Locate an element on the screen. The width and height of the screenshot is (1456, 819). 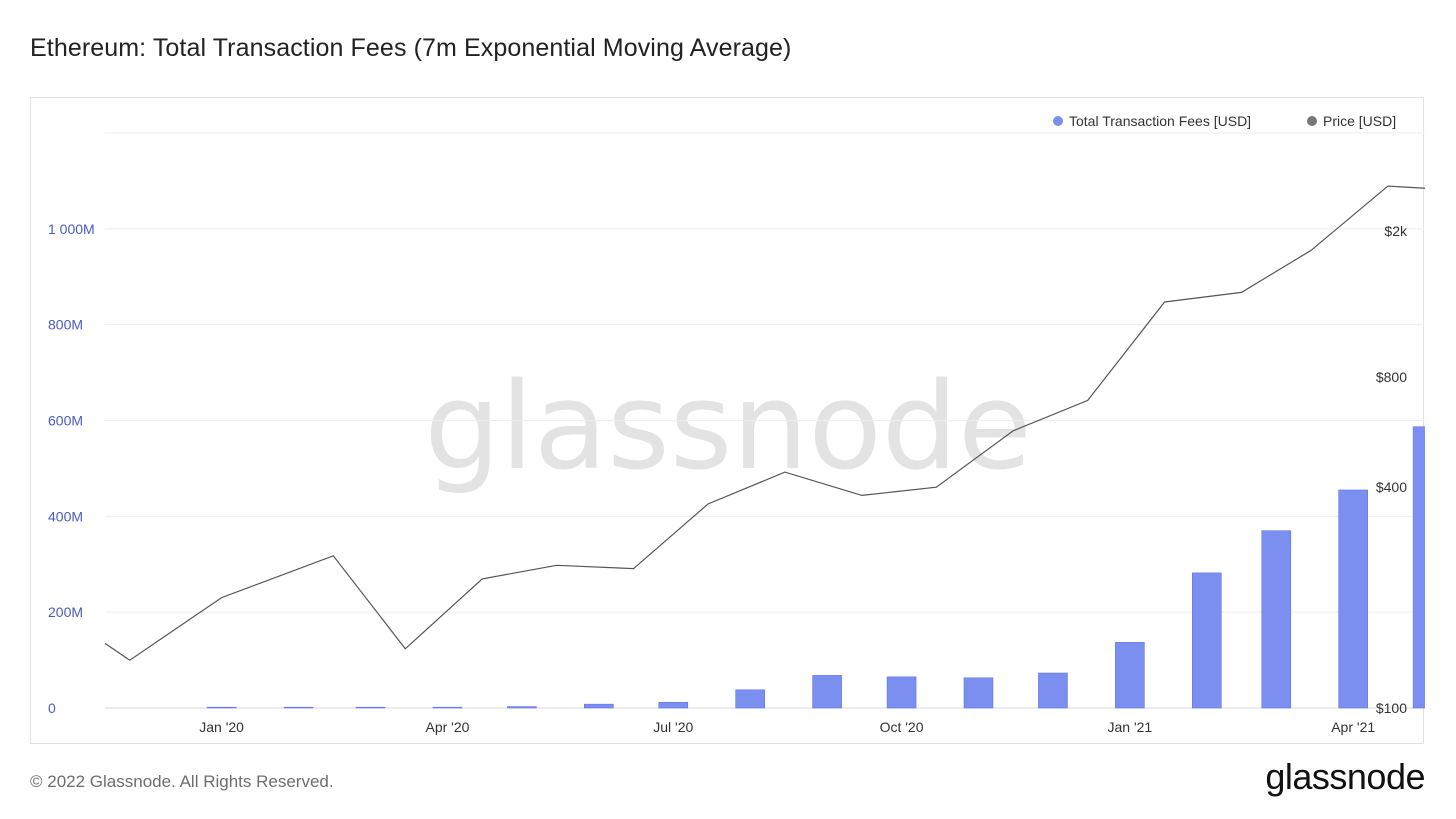
legend-dot-price is located at coordinates (1312, 121).